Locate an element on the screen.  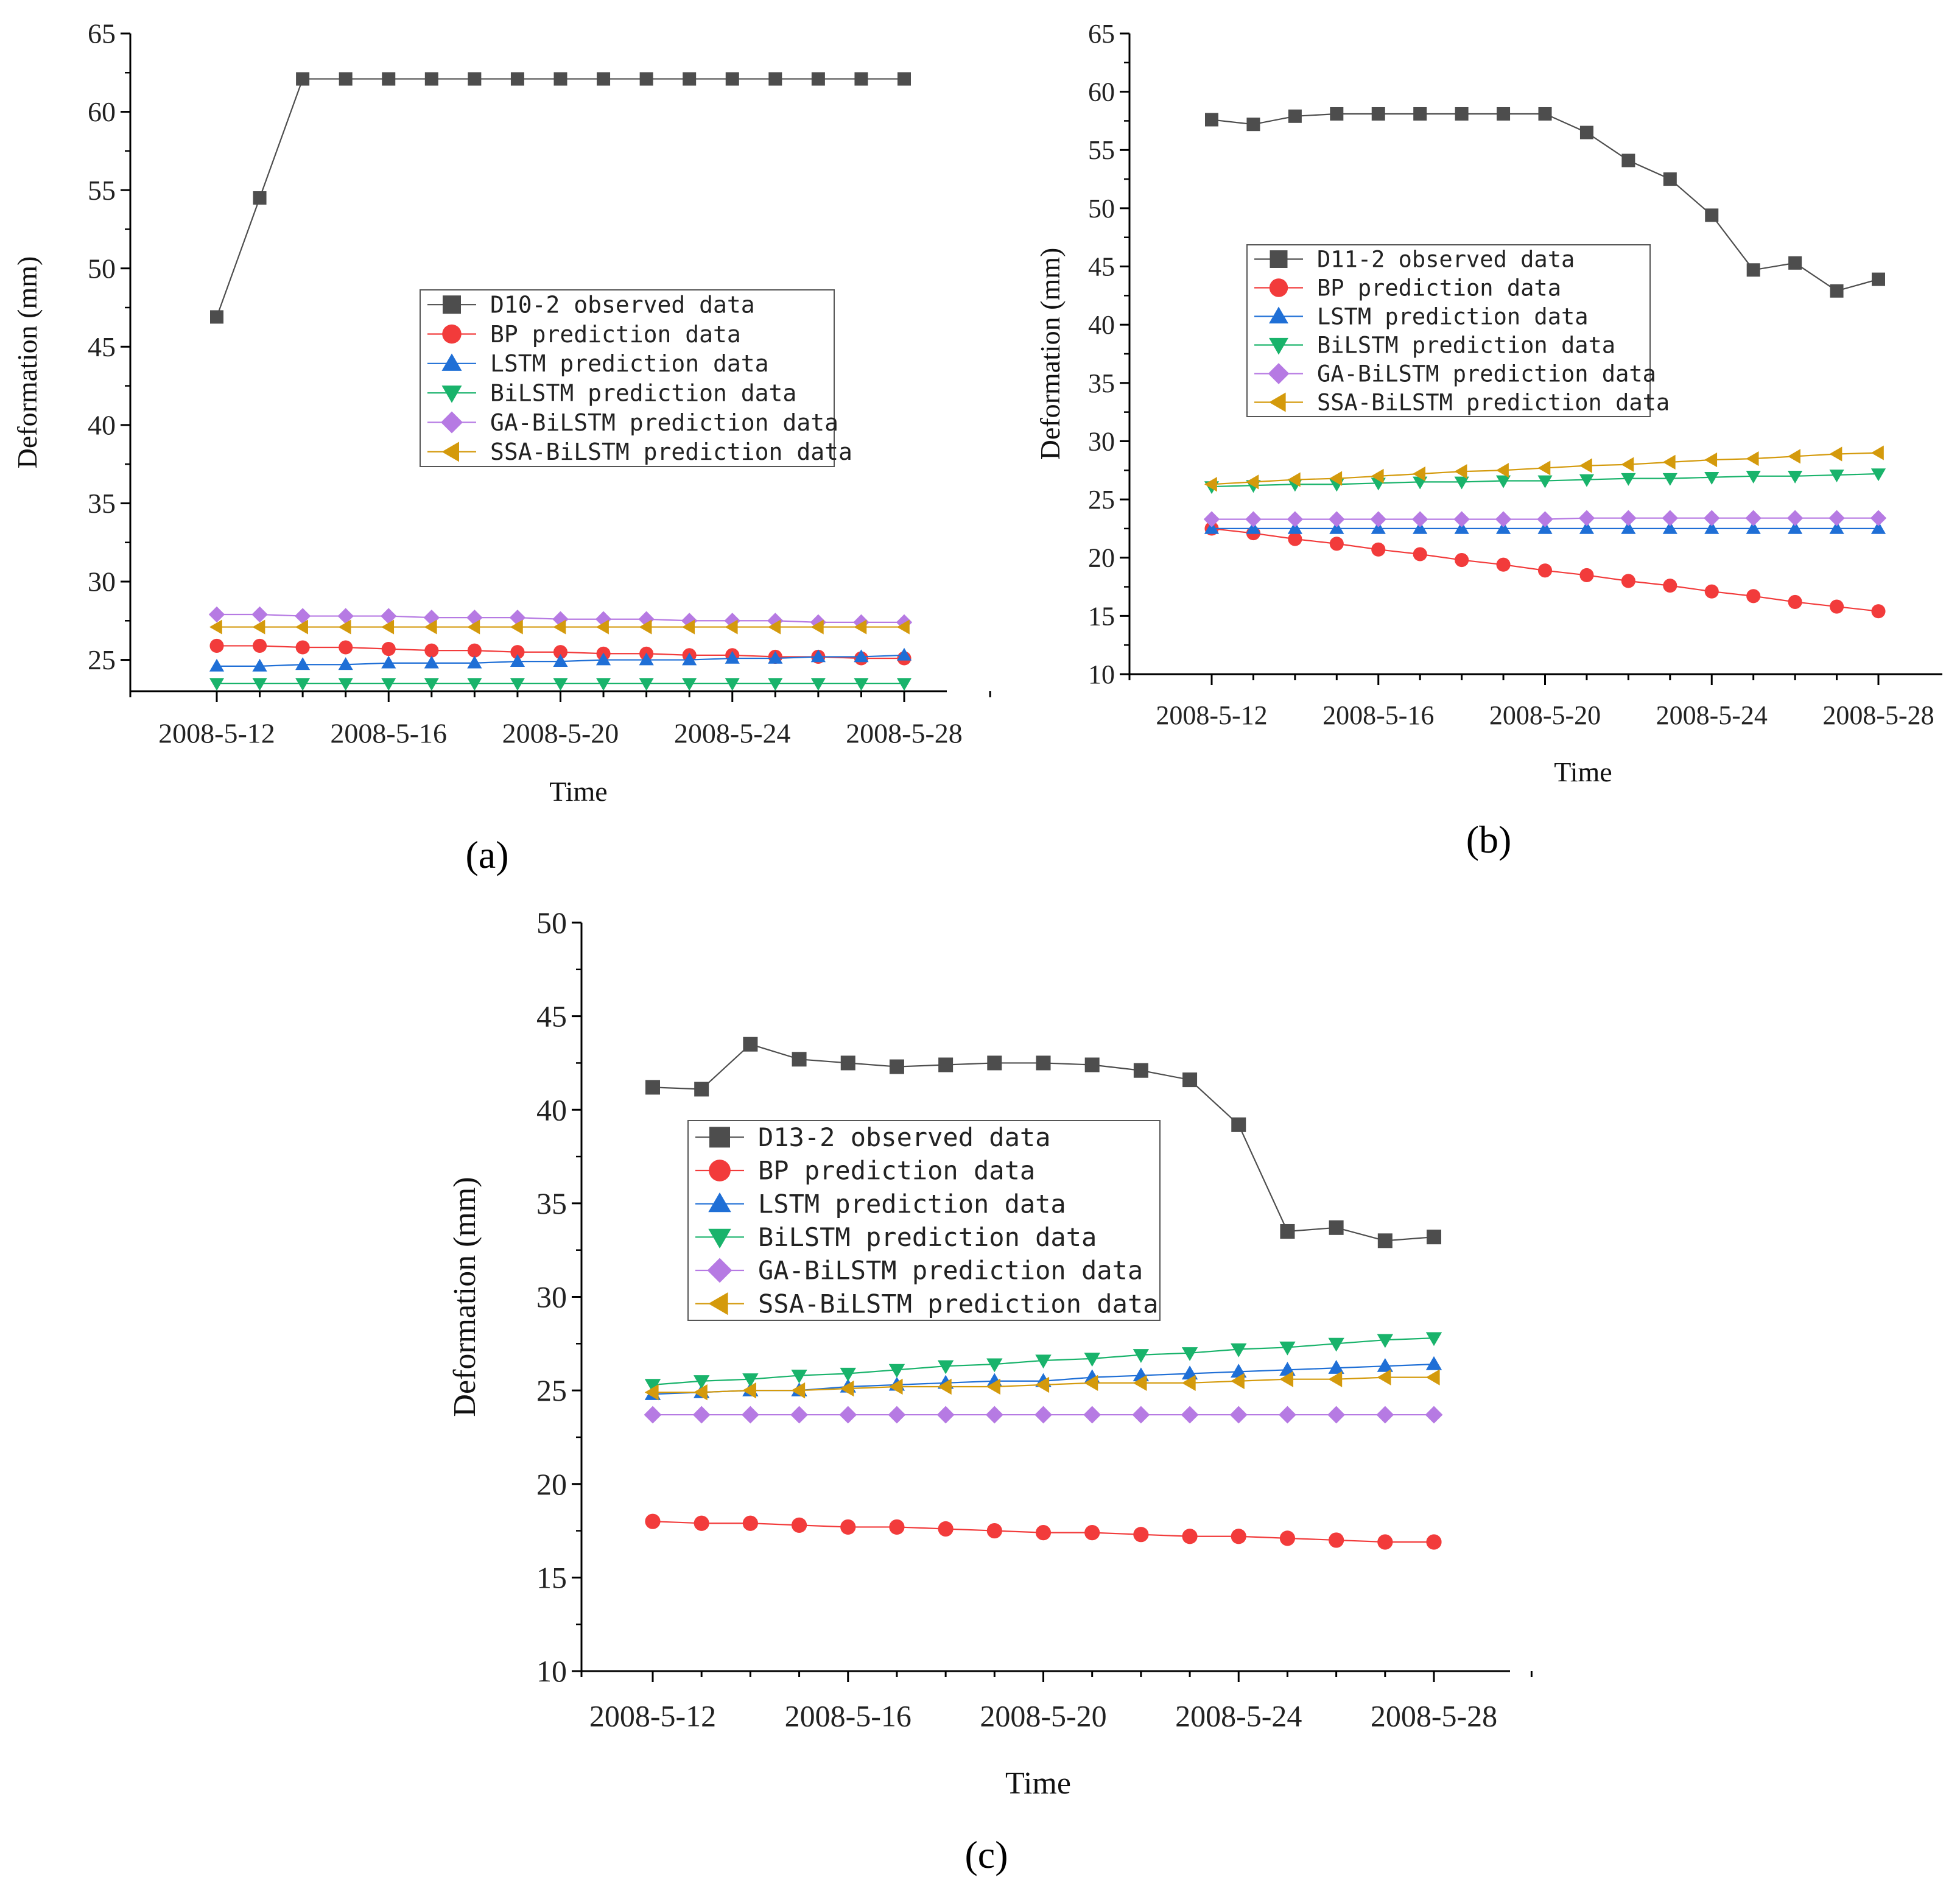
y-tick-label: 15 is located at coordinates (551, 1577).